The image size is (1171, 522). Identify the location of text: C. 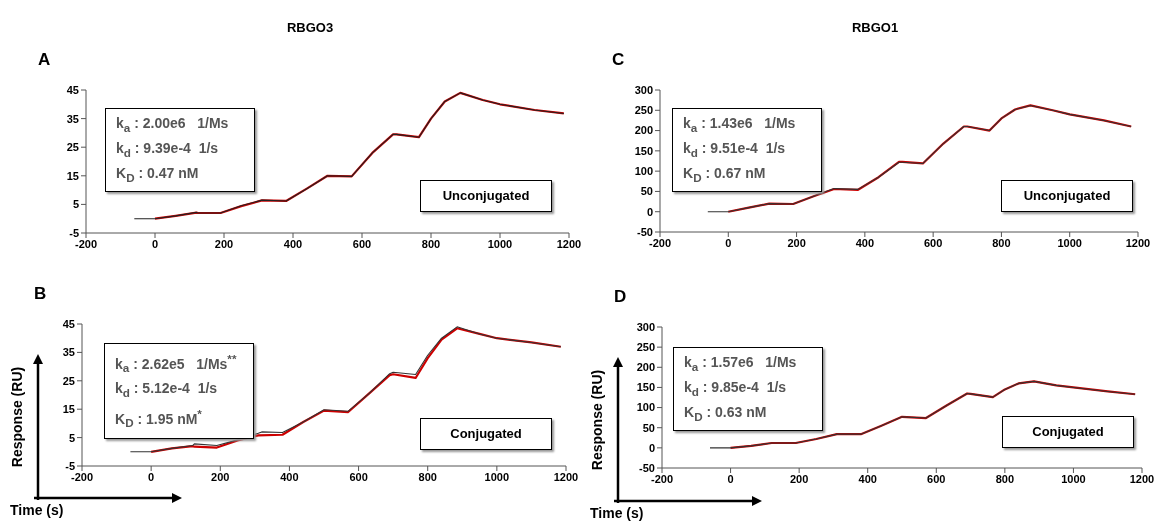
(618, 60).